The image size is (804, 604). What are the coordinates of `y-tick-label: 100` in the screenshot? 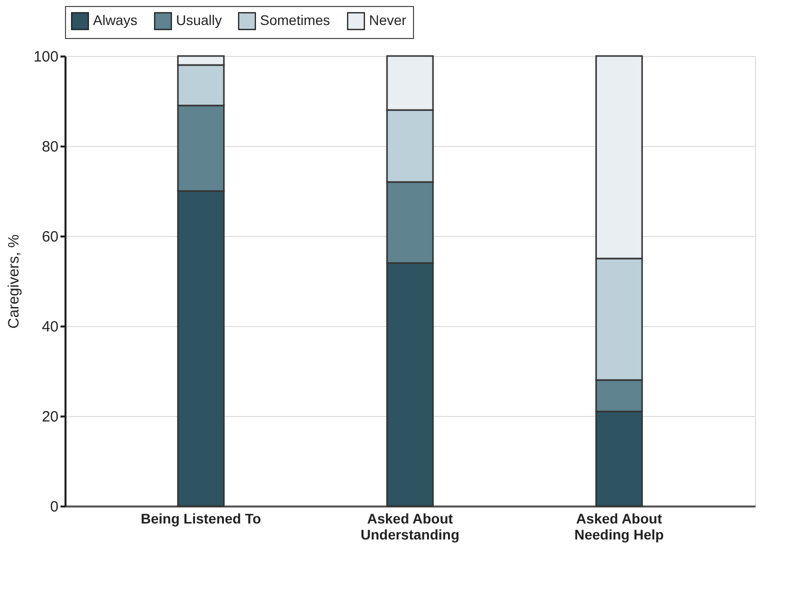 It's located at (45, 57).